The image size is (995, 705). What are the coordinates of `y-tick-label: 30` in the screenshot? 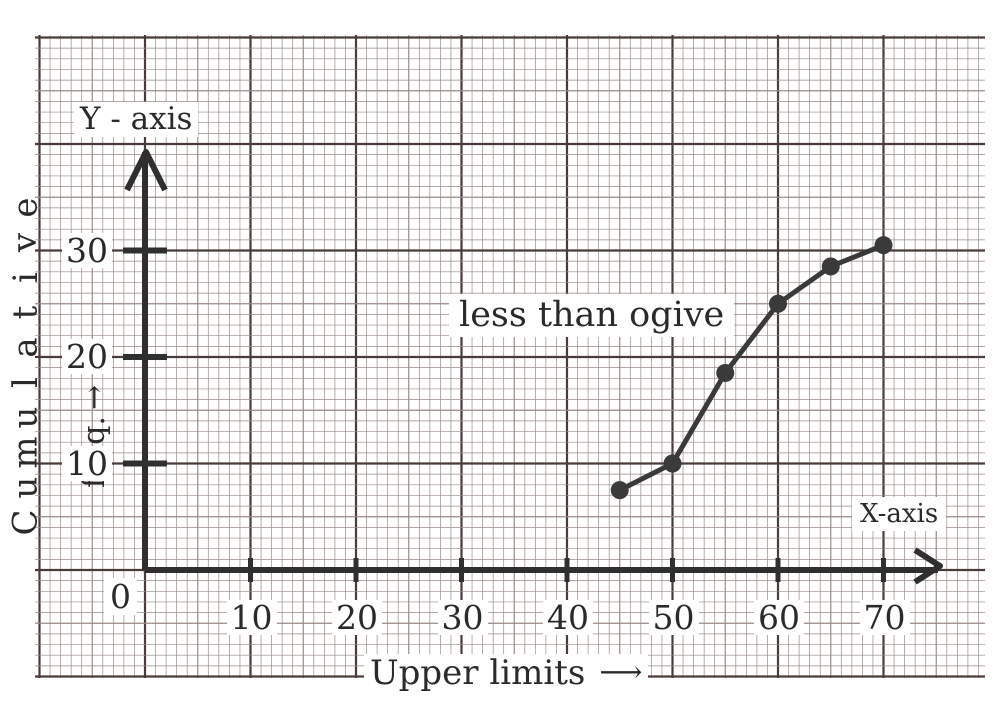 It's located at (87, 250).